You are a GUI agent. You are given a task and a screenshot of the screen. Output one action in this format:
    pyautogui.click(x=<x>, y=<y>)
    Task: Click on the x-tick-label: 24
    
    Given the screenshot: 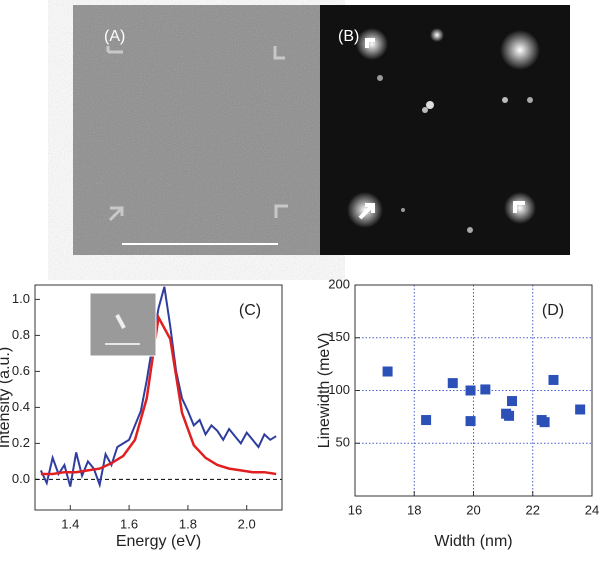 What is the action you would take?
    pyautogui.click(x=592, y=509)
    